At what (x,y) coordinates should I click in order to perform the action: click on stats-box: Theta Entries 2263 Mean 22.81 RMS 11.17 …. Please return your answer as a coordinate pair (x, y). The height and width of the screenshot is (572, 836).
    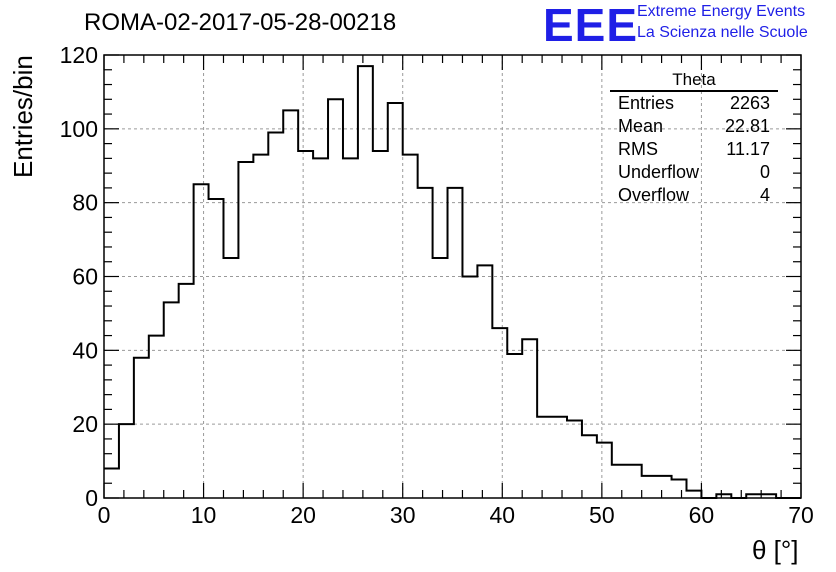
    Looking at the image, I should click on (694, 138).